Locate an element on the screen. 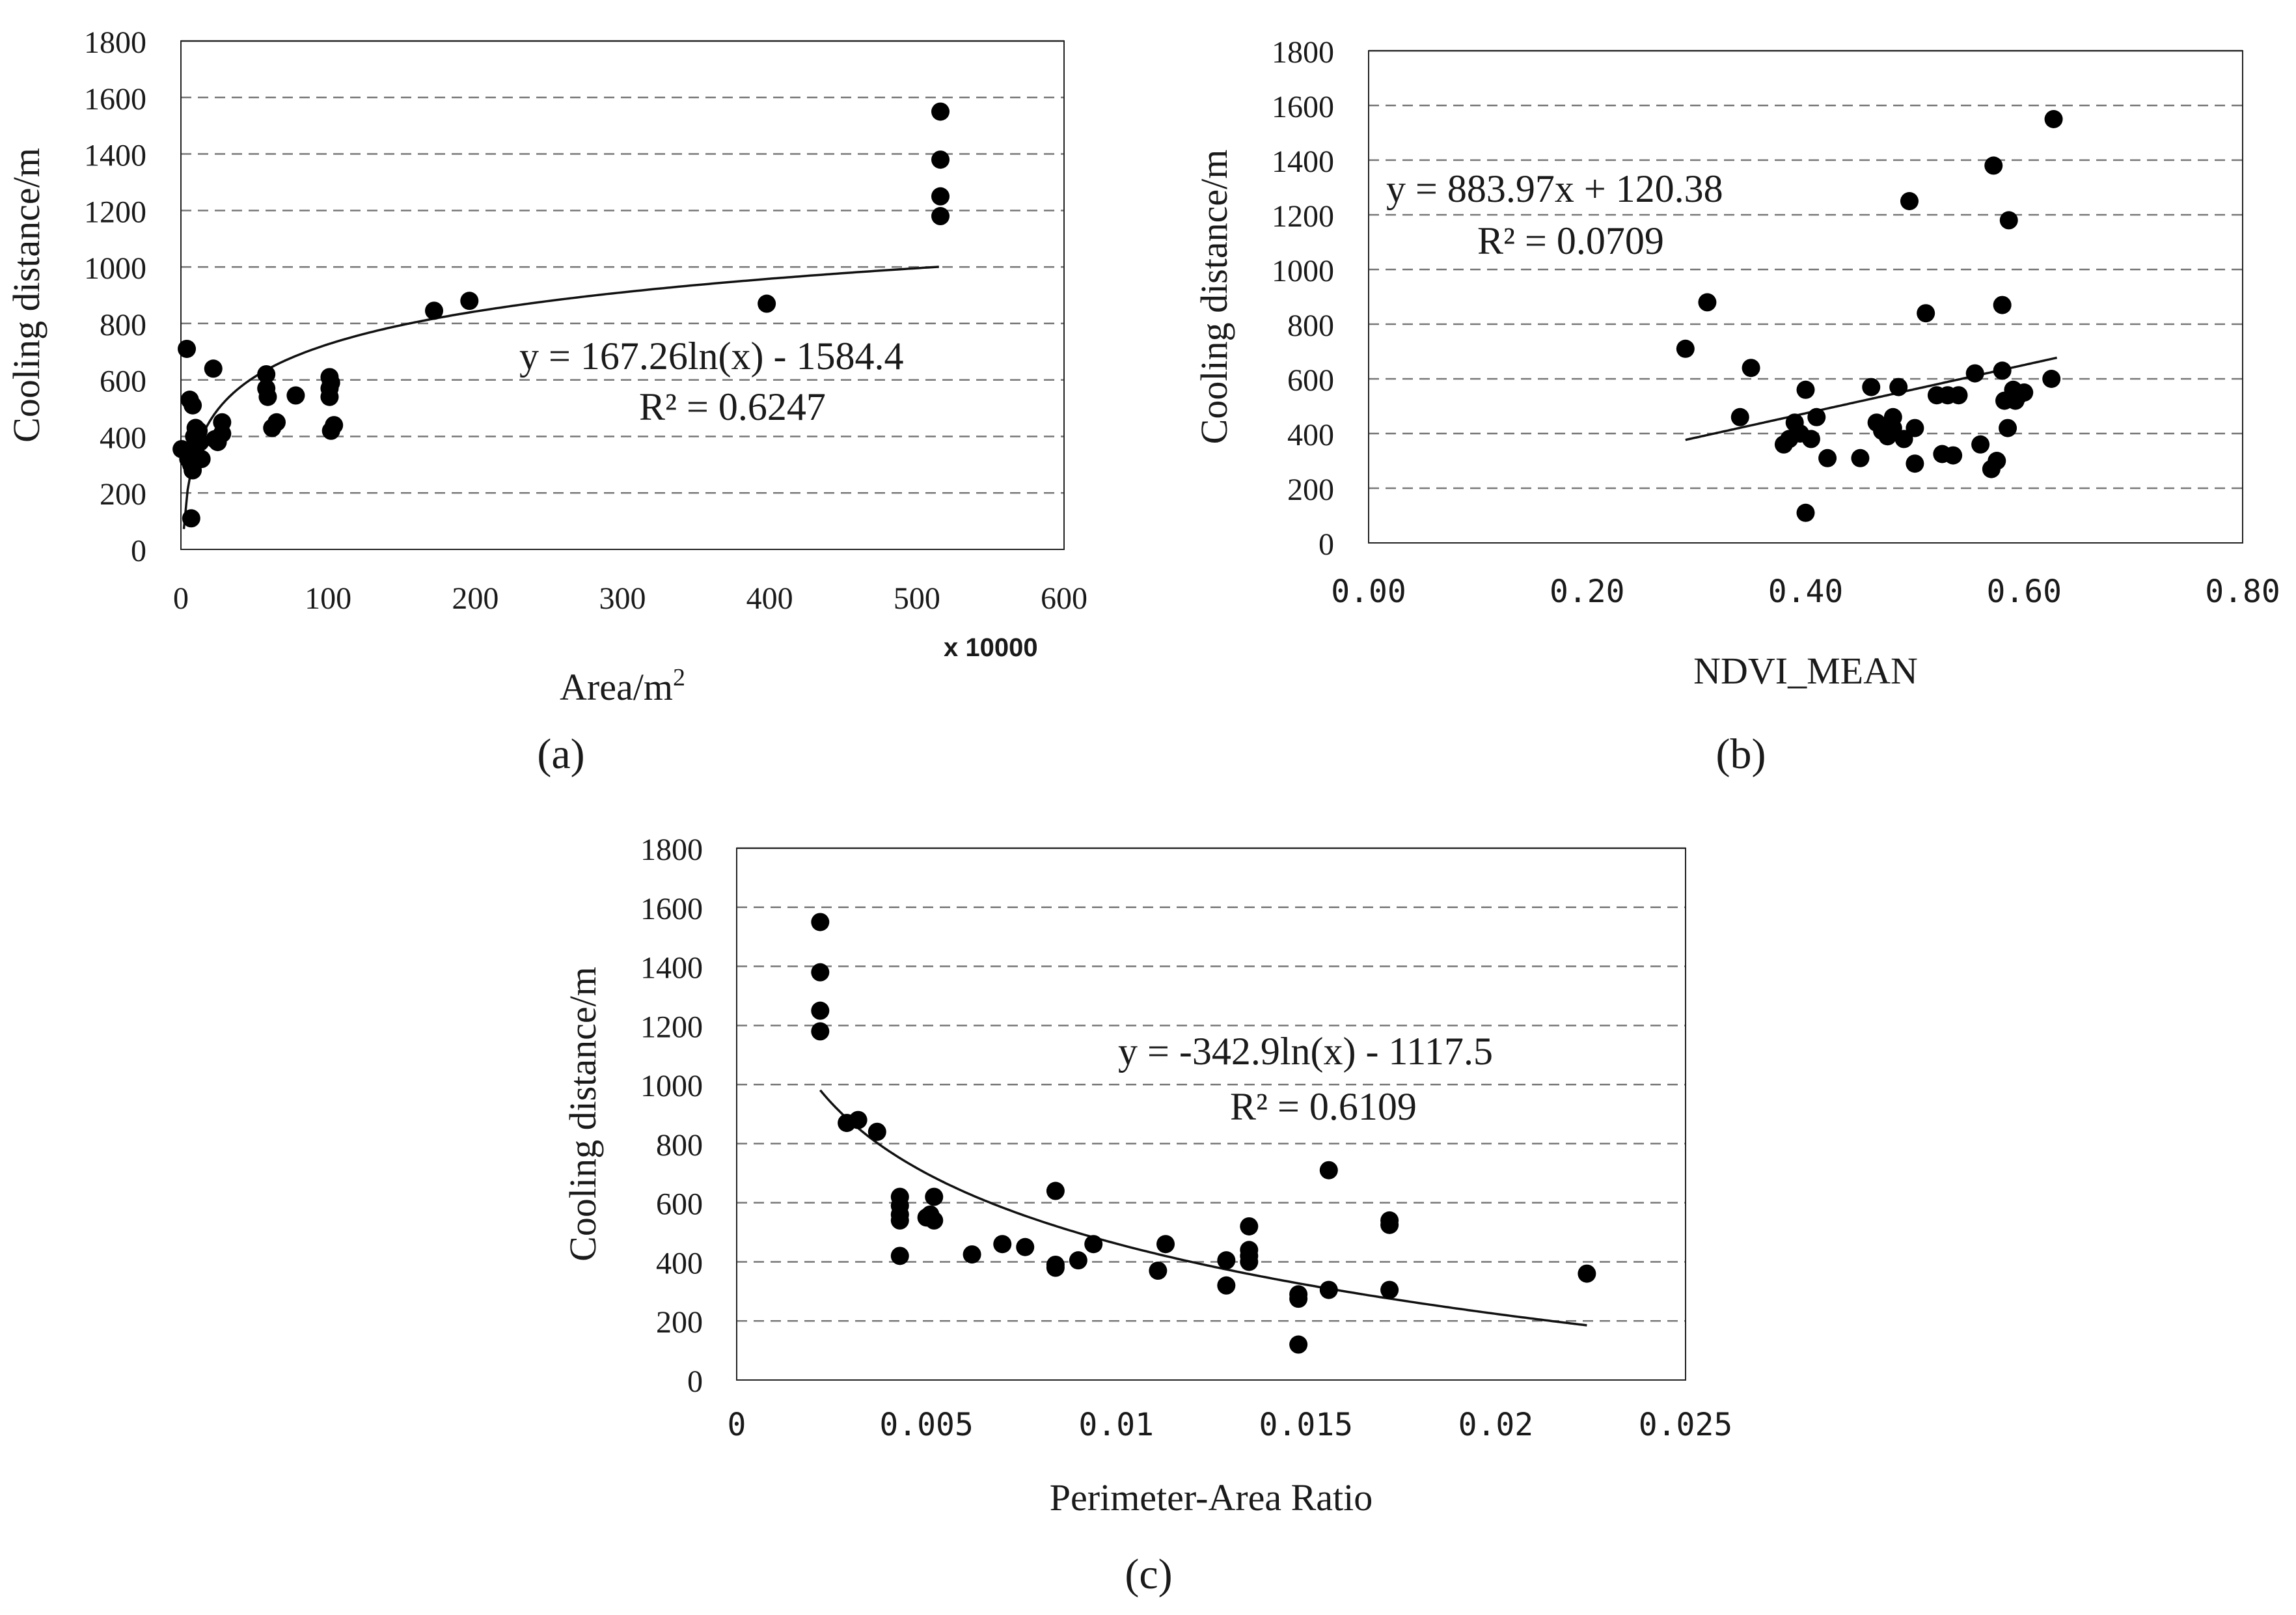 The width and height of the screenshot is (2296, 1615). trendline-equation: y = 167.26ln(x) - 1584.4 is located at coordinates (711, 356).